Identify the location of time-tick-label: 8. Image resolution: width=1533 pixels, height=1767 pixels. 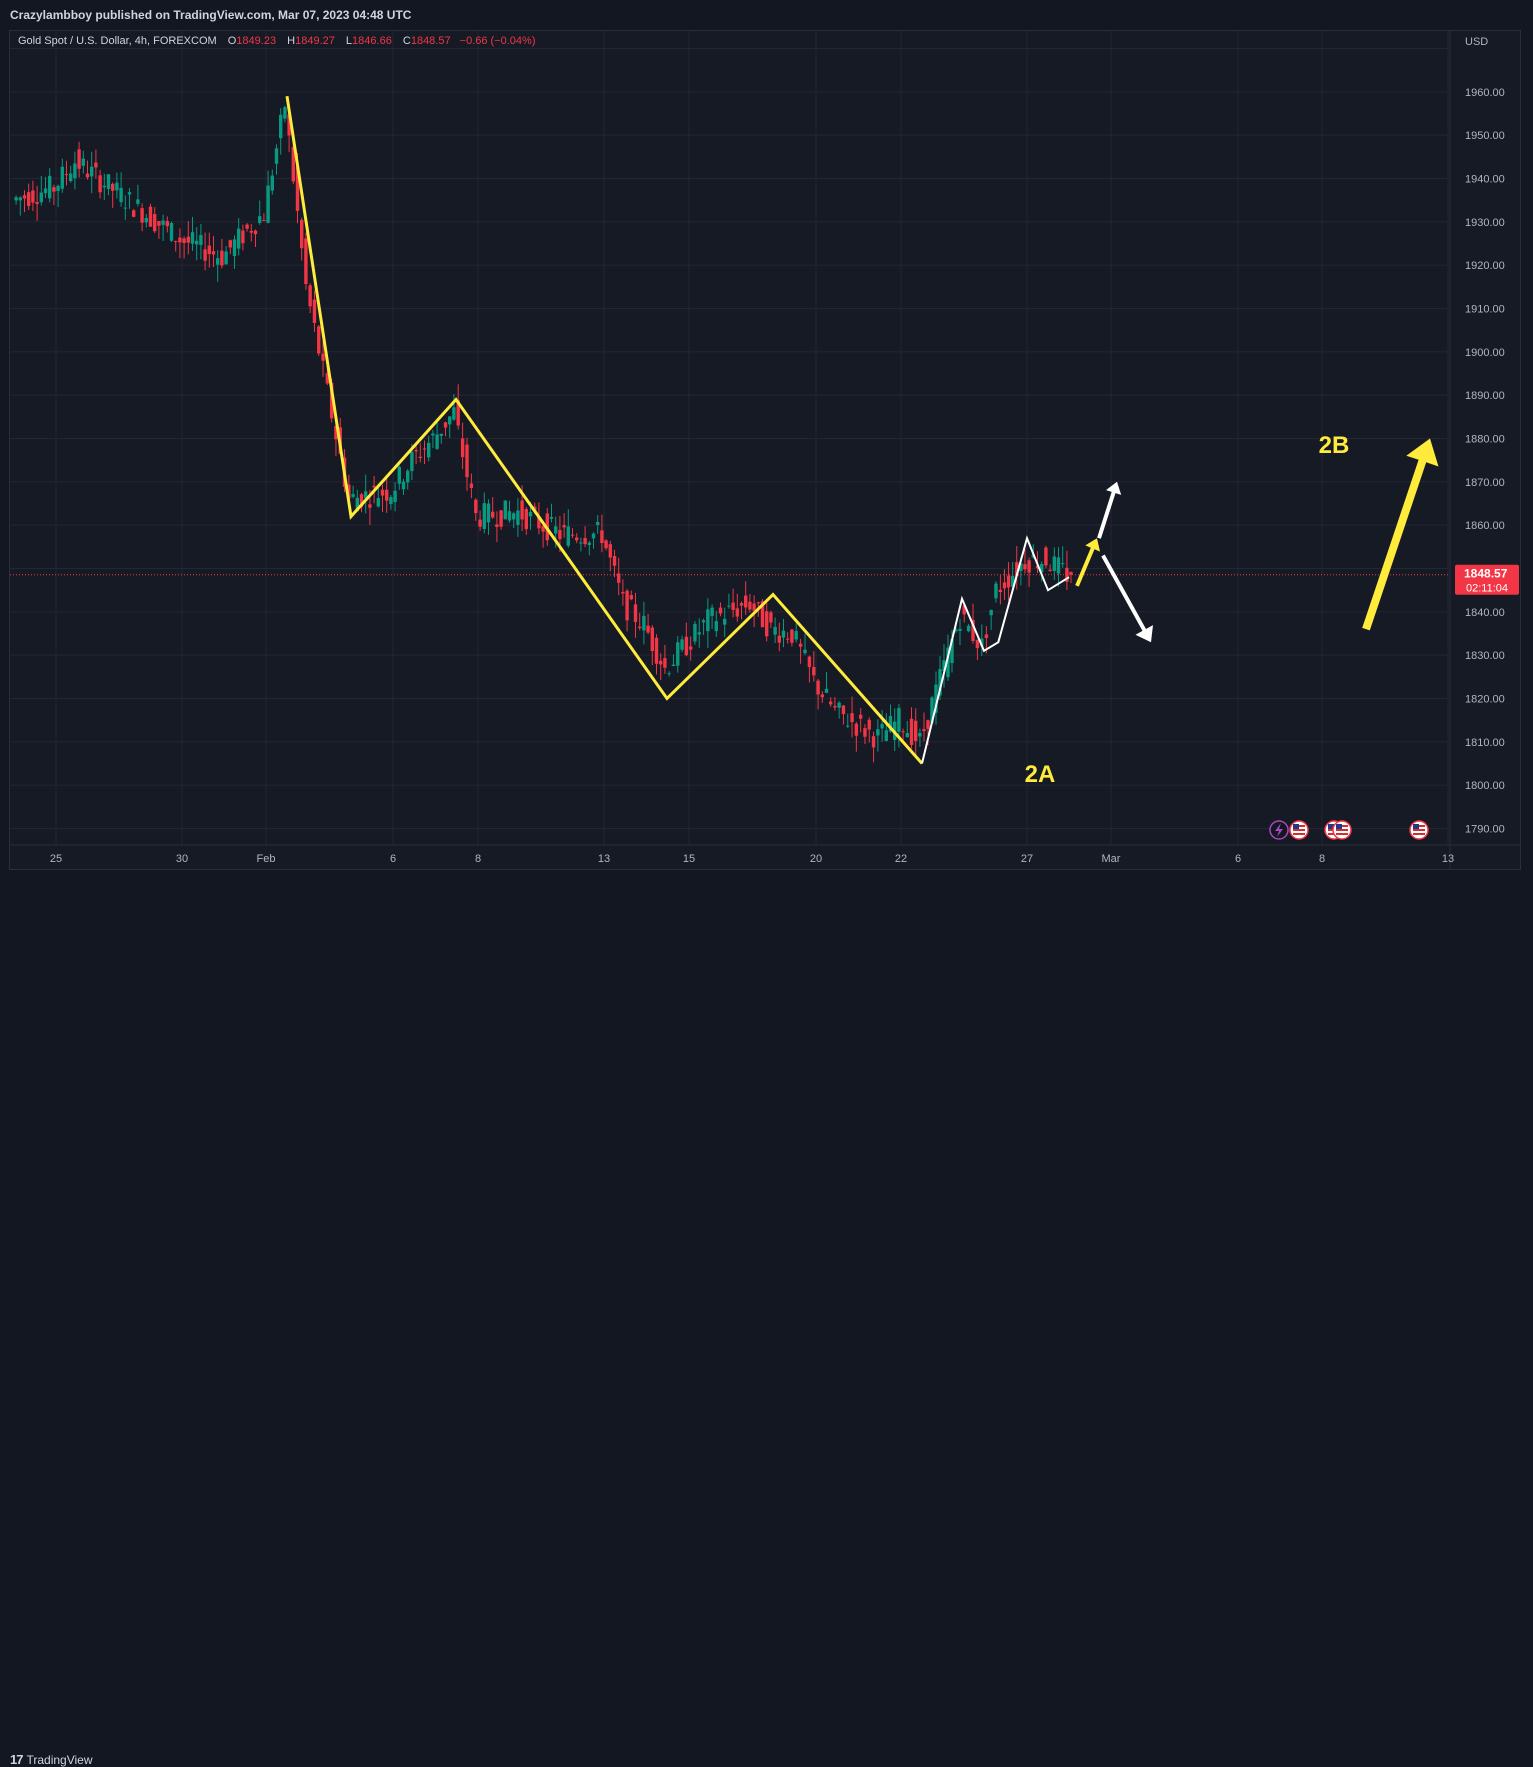
(478, 859).